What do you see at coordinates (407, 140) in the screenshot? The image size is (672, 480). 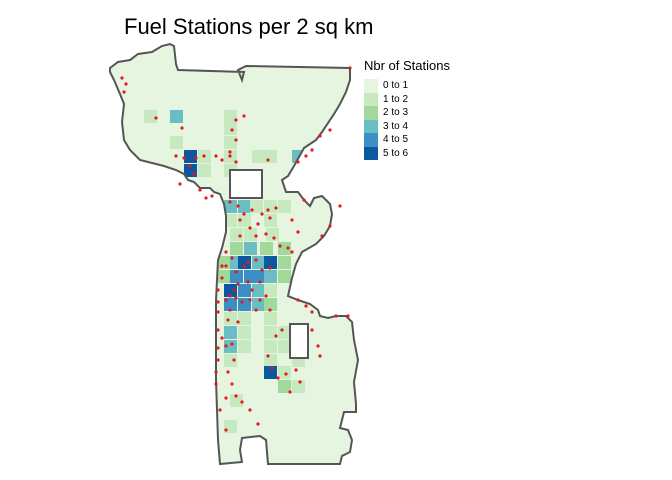 I see `legend-item: 4 to 5` at bounding box center [407, 140].